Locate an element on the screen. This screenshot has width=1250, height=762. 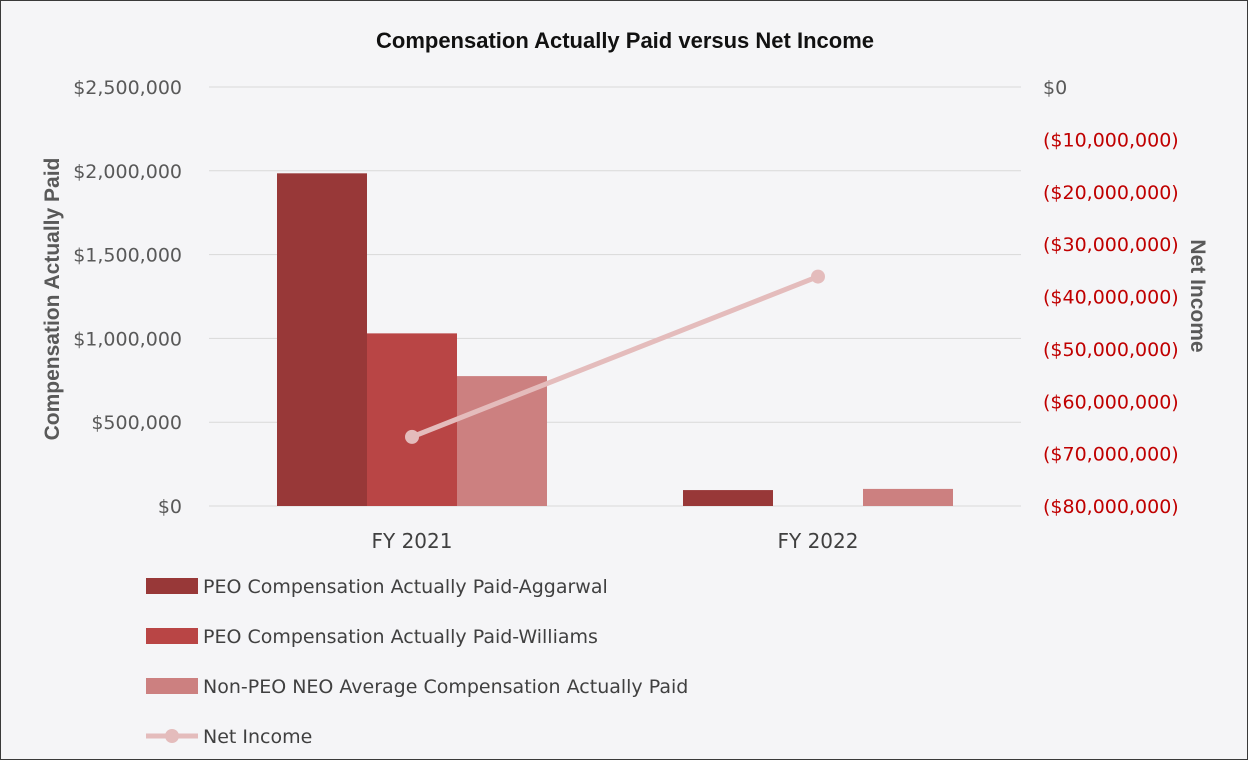
left-axis-title: Compensation Actually Paid is located at coordinates (52, 299).